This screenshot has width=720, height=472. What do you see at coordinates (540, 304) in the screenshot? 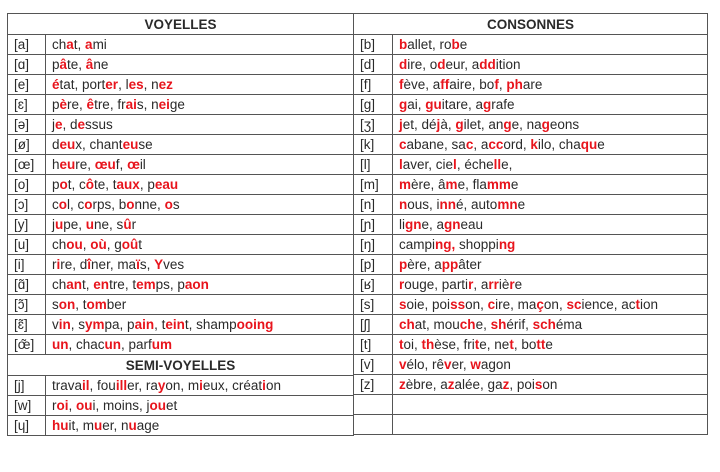
I see `highlighted-grapheme: ç` at bounding box center [540, 304].